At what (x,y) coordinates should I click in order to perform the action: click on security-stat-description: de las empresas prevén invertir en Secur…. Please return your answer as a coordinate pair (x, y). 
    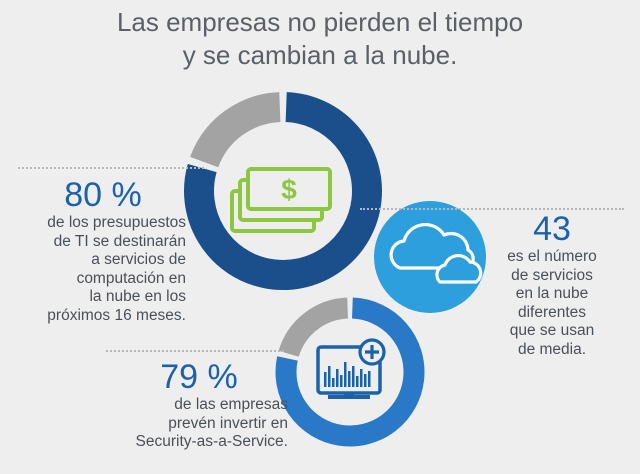
    Looking at the image, I should click on (192, 424).